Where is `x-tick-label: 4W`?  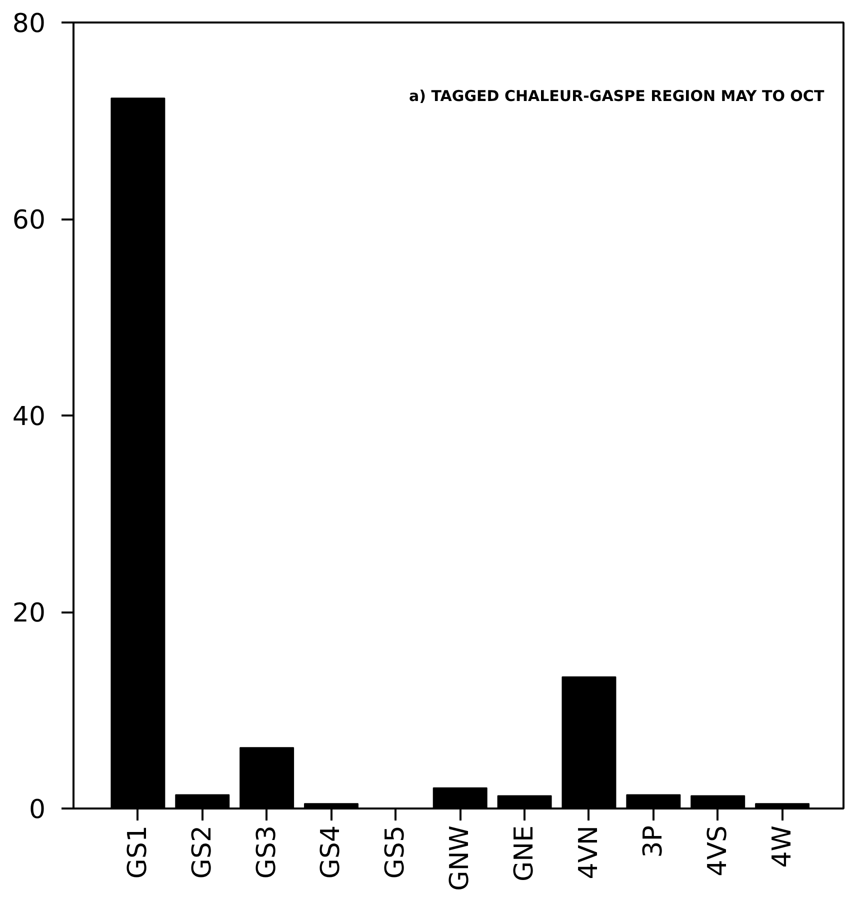 x-tick-label: 4W is located at coordinates (782, 847).